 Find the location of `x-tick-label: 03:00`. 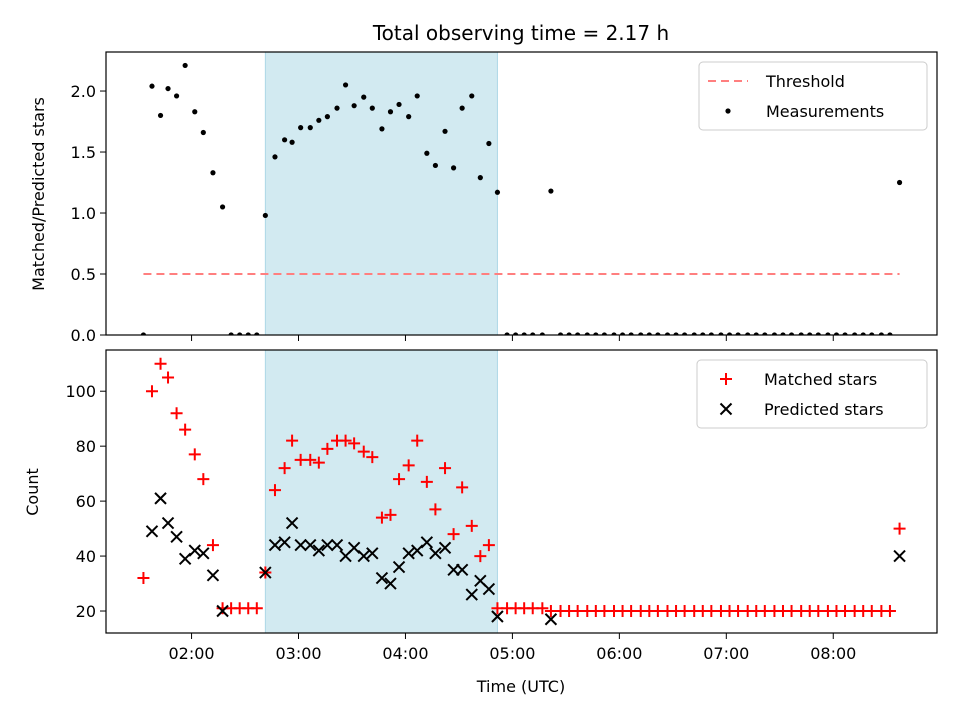

x-tick-label: 03:00 is located at coordinates (298, 653).